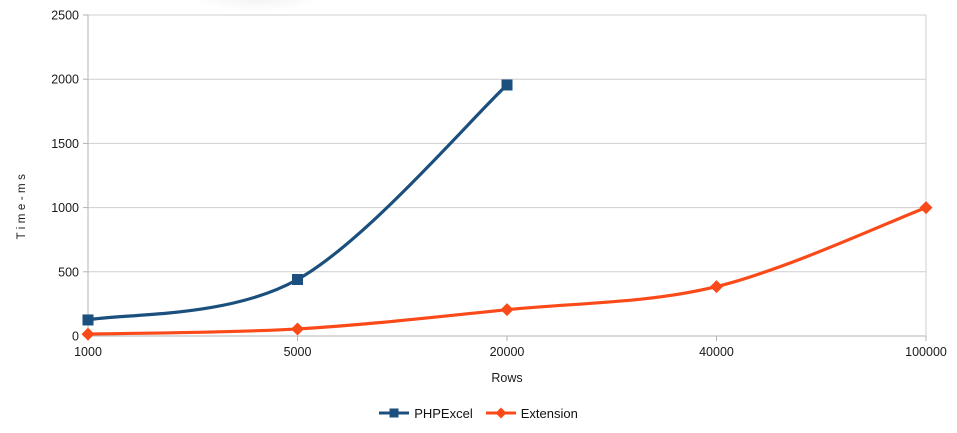  Describe the element at coordinates (298, 352) in the screenshot. I see `x-tick-label-5000: 5000` at that location.